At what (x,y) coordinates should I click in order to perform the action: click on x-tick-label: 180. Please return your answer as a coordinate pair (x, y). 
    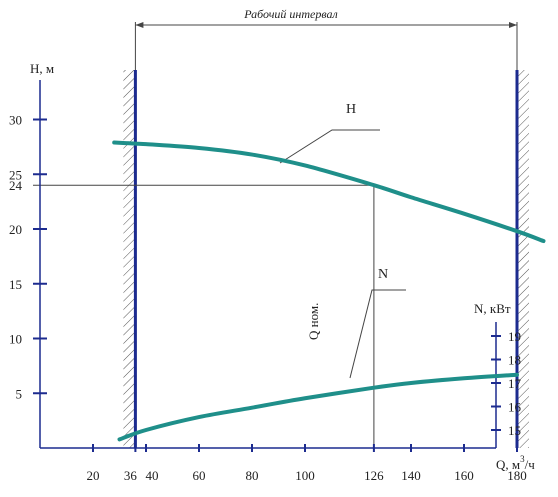
    Looking at the image, I should click on (517, 475).